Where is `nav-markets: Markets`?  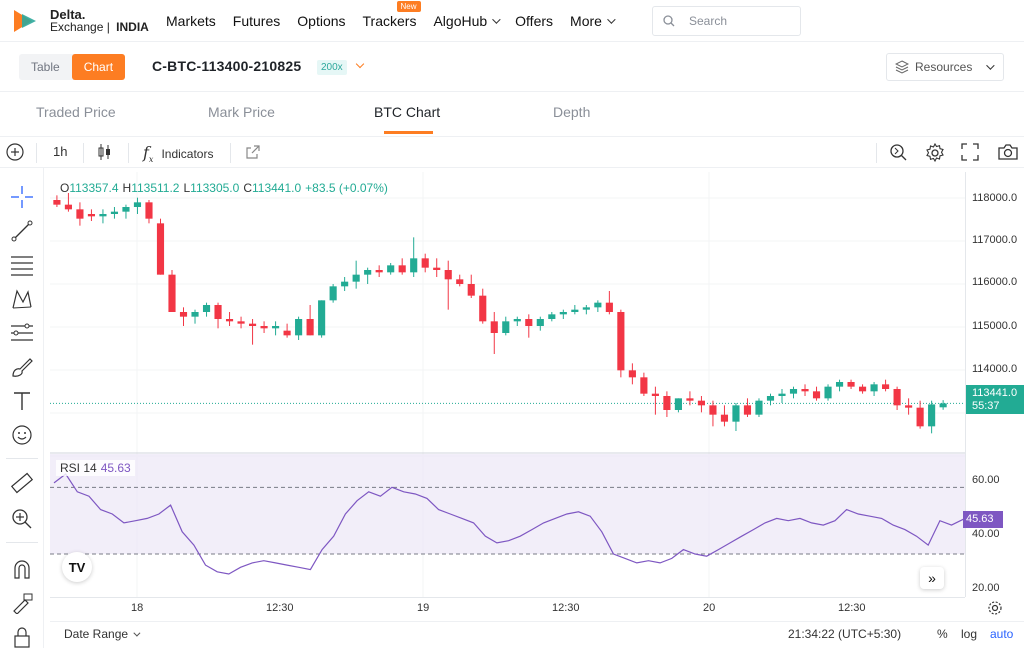
nav-markets: Markets is located at coordinates (191, 20).